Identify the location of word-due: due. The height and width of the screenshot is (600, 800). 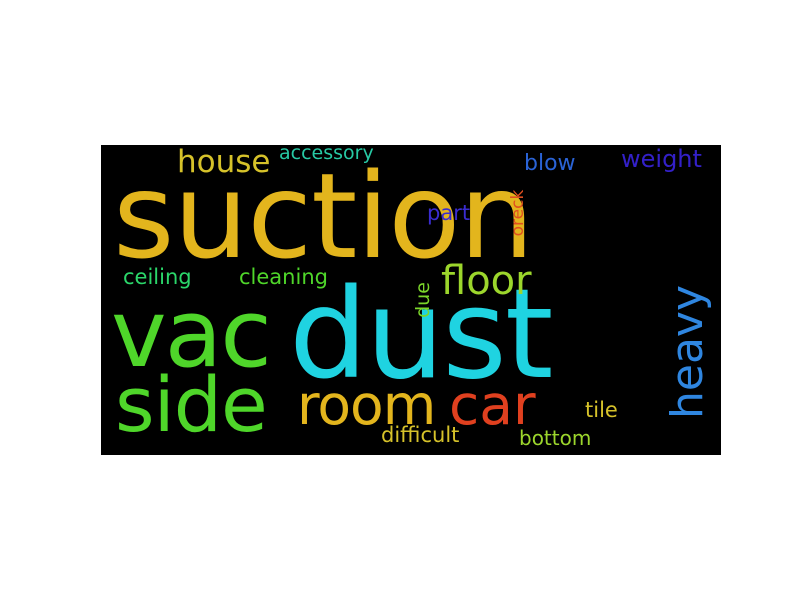
(423, 300).